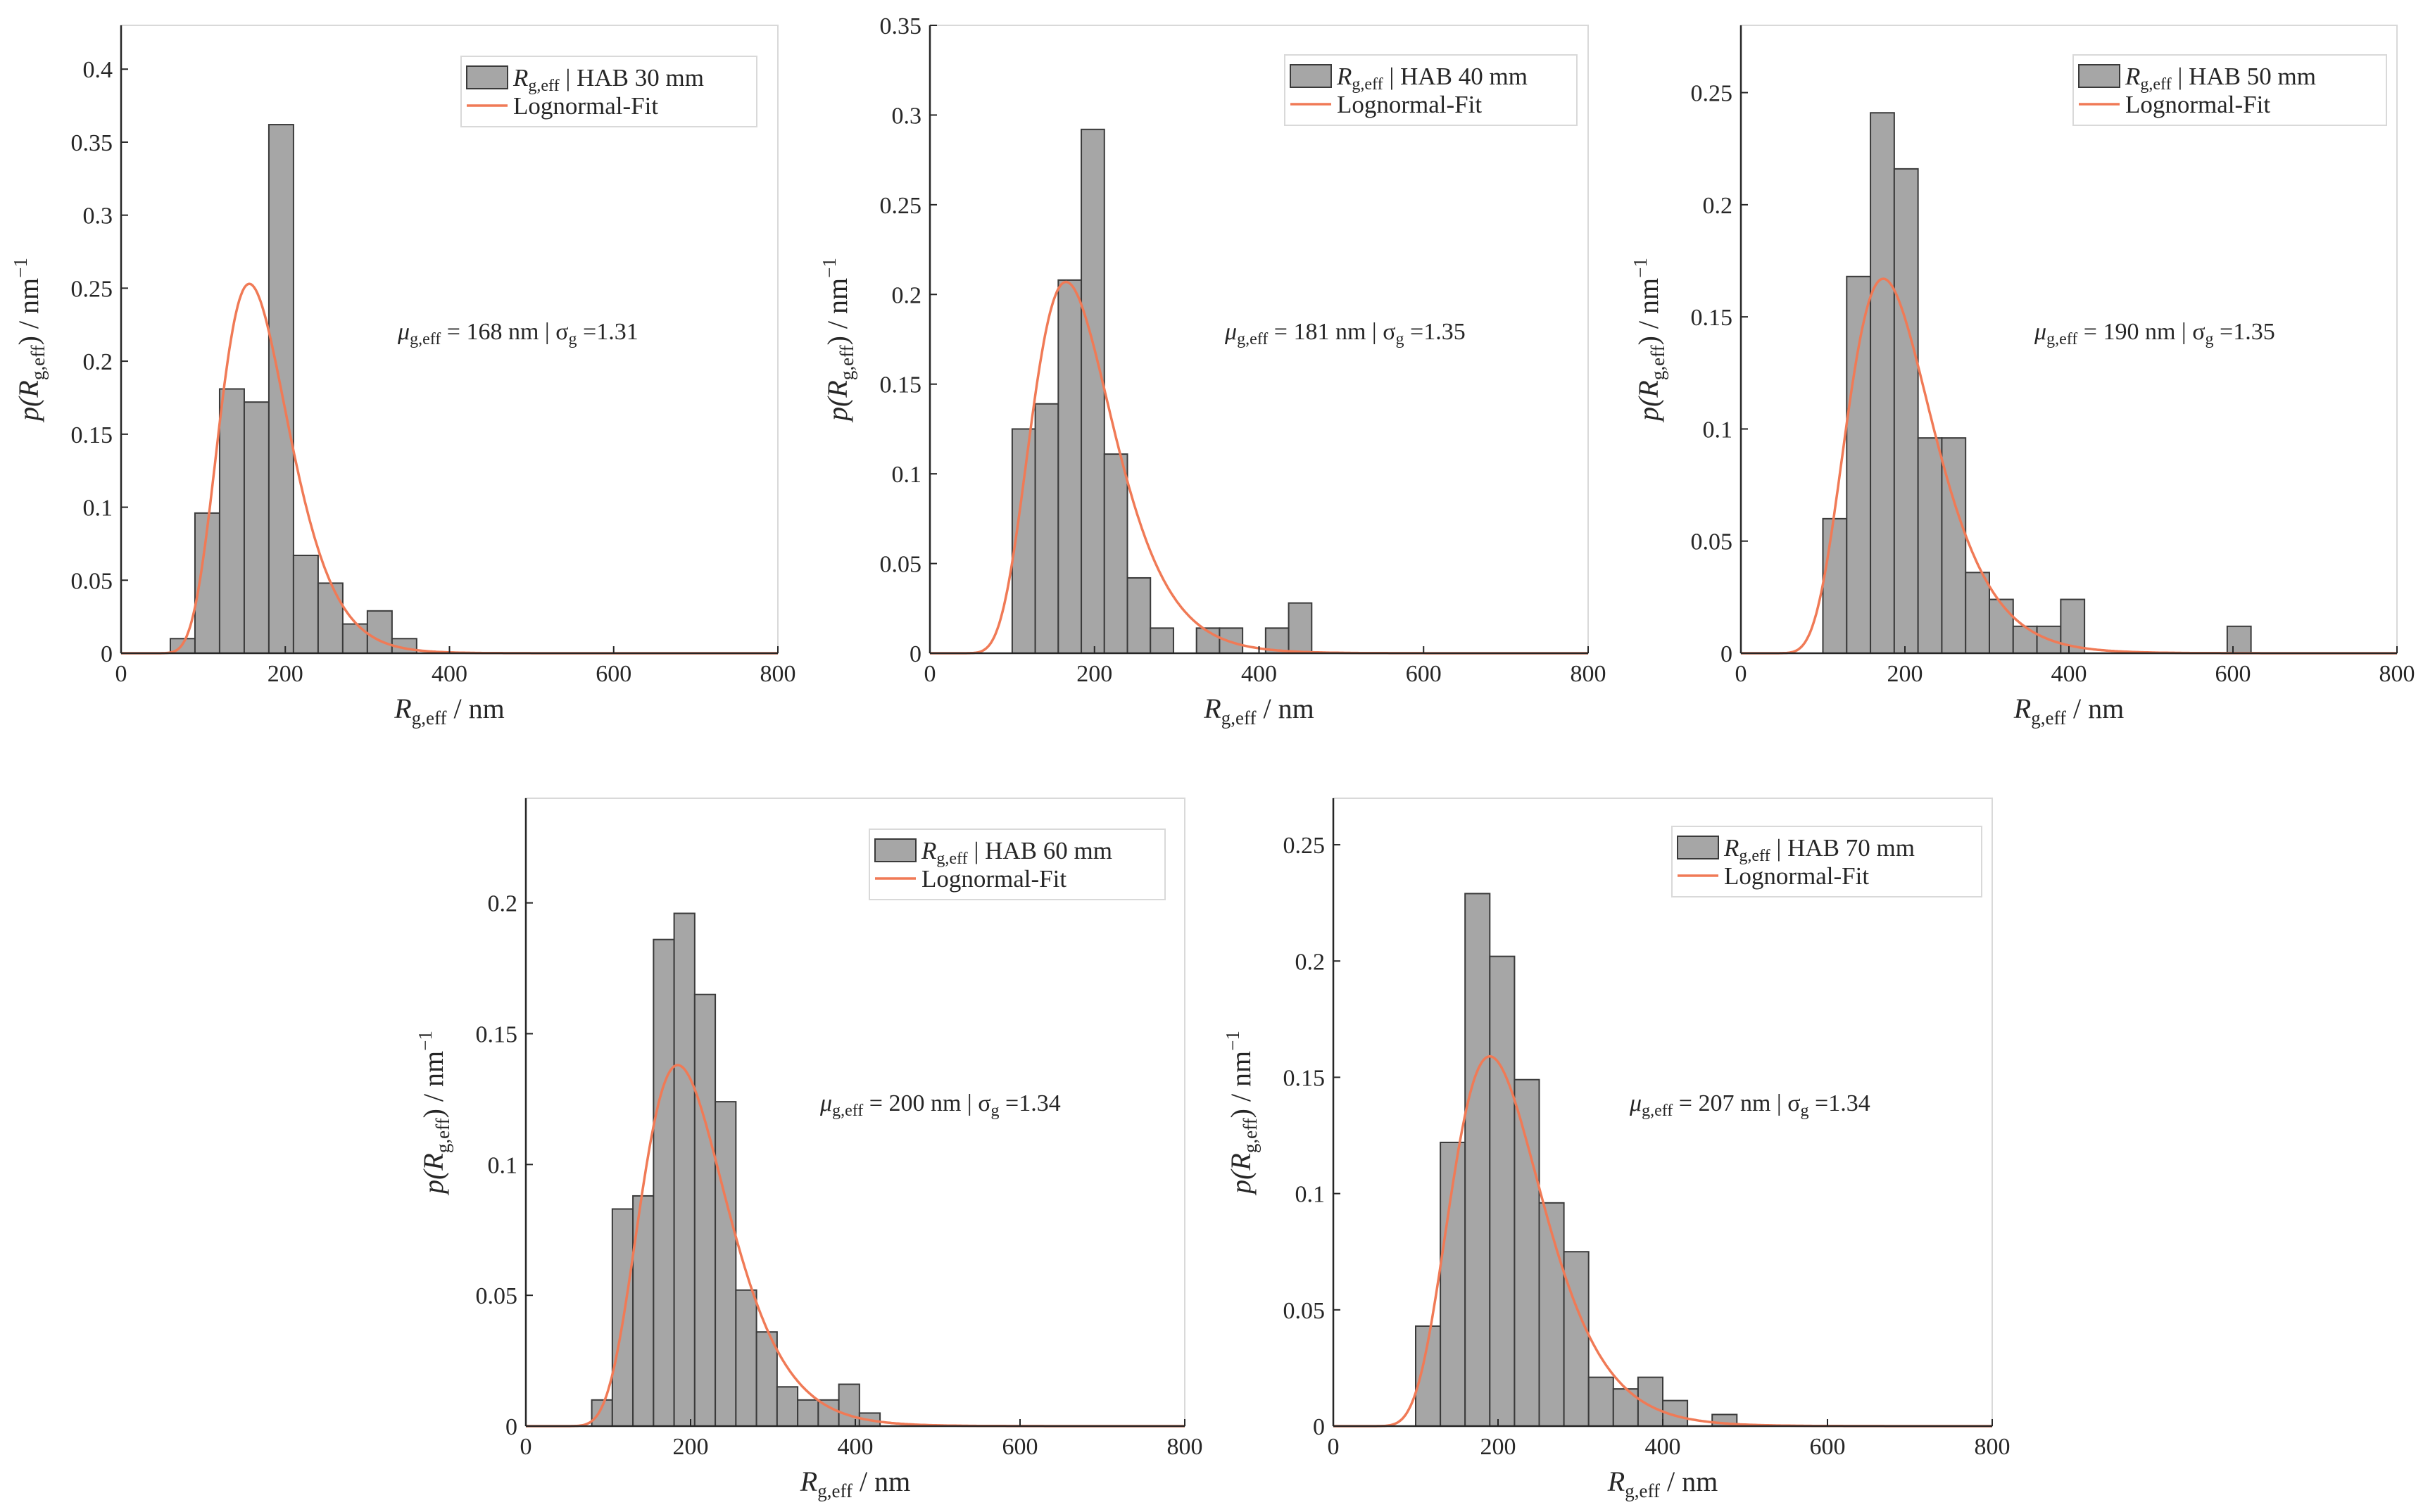 Image resolution: width=2435 pixels, height=1512 pixels. I want to click on legend-hist-label: Rg,eff | HAB 30 mm, so click(608, 79).